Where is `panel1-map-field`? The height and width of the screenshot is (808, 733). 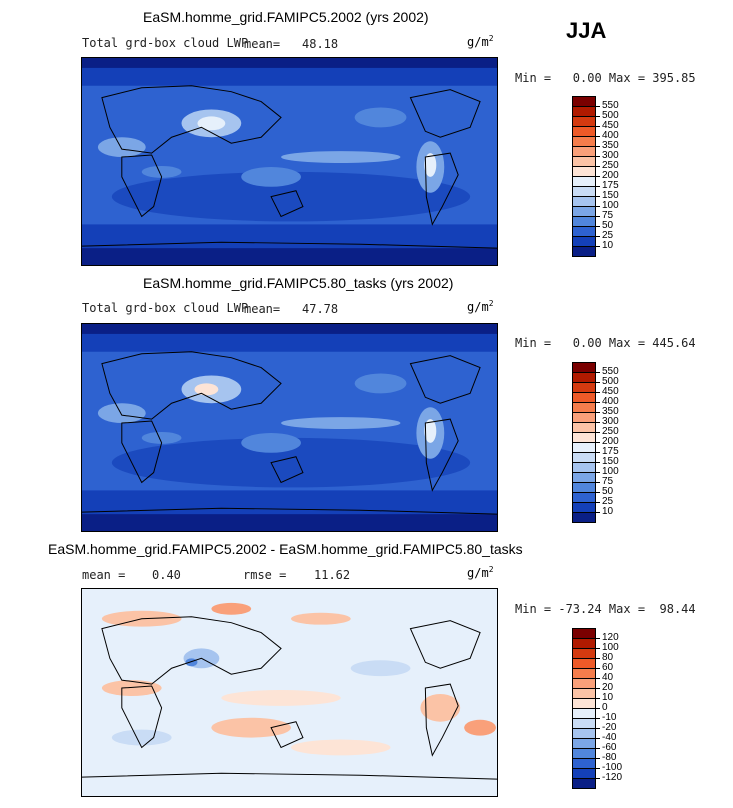 panel1-map-field is located at coordinates (289, 161).